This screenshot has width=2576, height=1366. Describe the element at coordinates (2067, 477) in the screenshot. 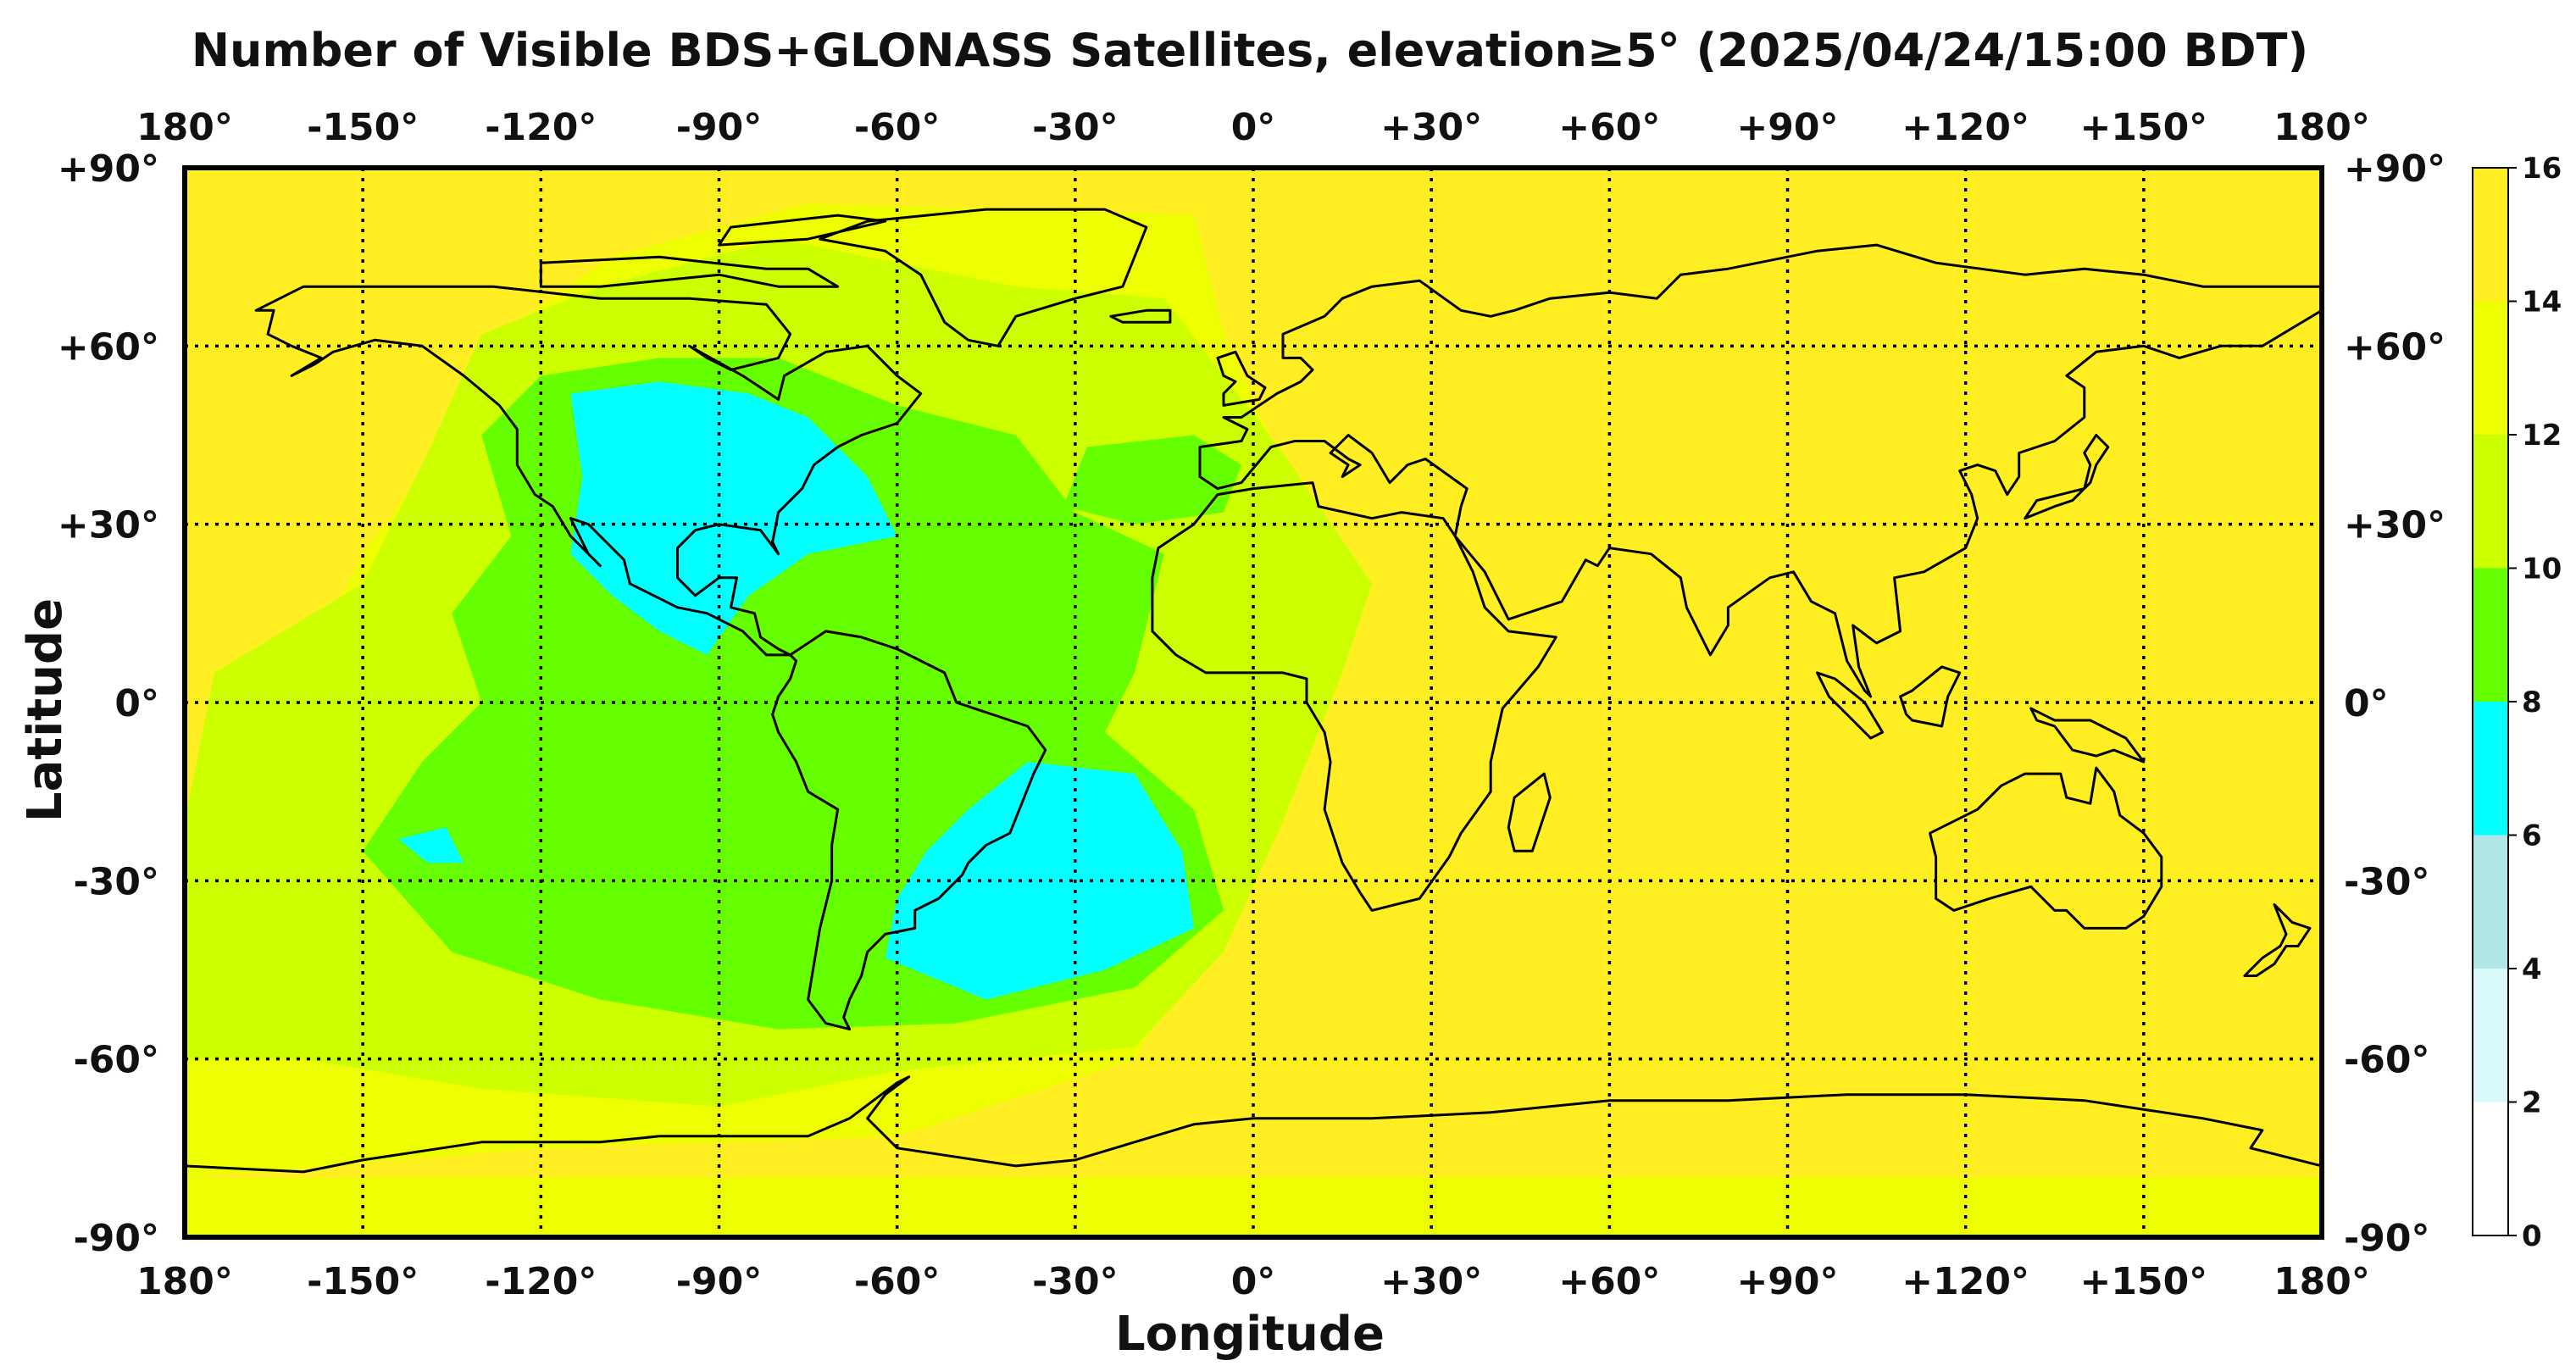

I see `coast-japan` at that location.